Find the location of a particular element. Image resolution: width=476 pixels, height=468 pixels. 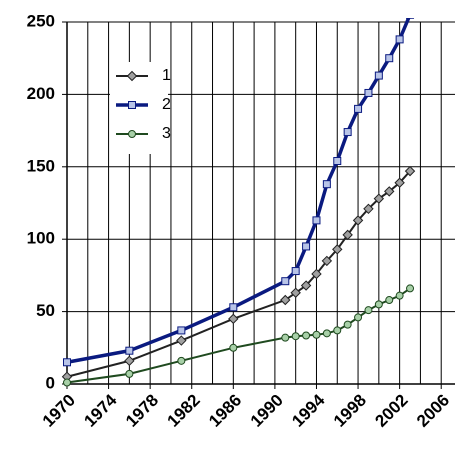

y-tick-label: 150 is located at coordinates (41, 165).